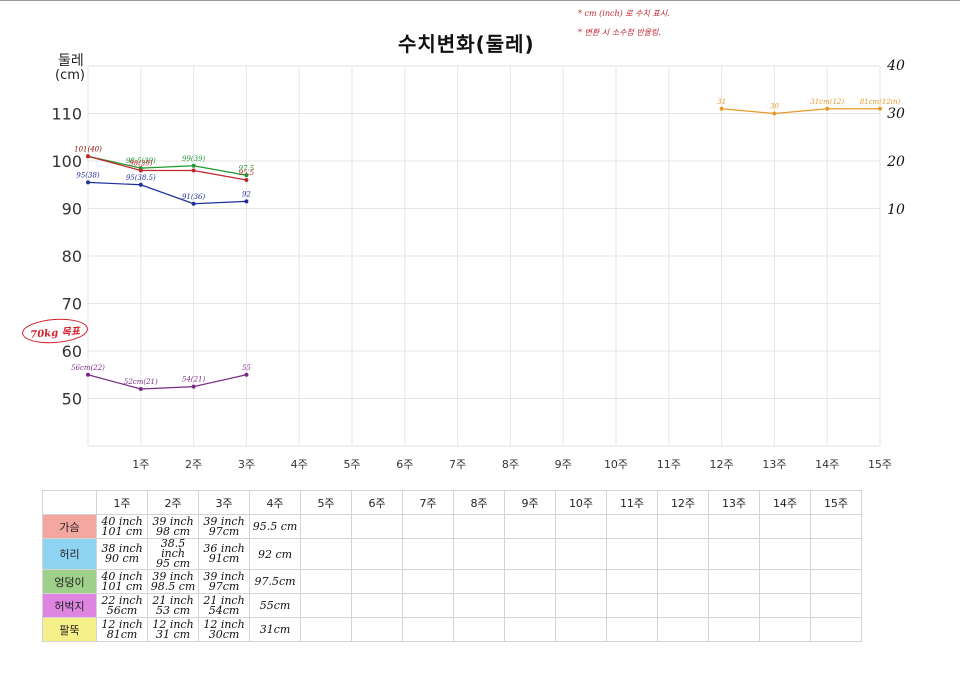 Image resolution: width=960 pixels, height=680 pixels. What do you see at coordinates (167, 165) in the screenshot?
I see `series-line-hip` at bounding box center [167, 165].